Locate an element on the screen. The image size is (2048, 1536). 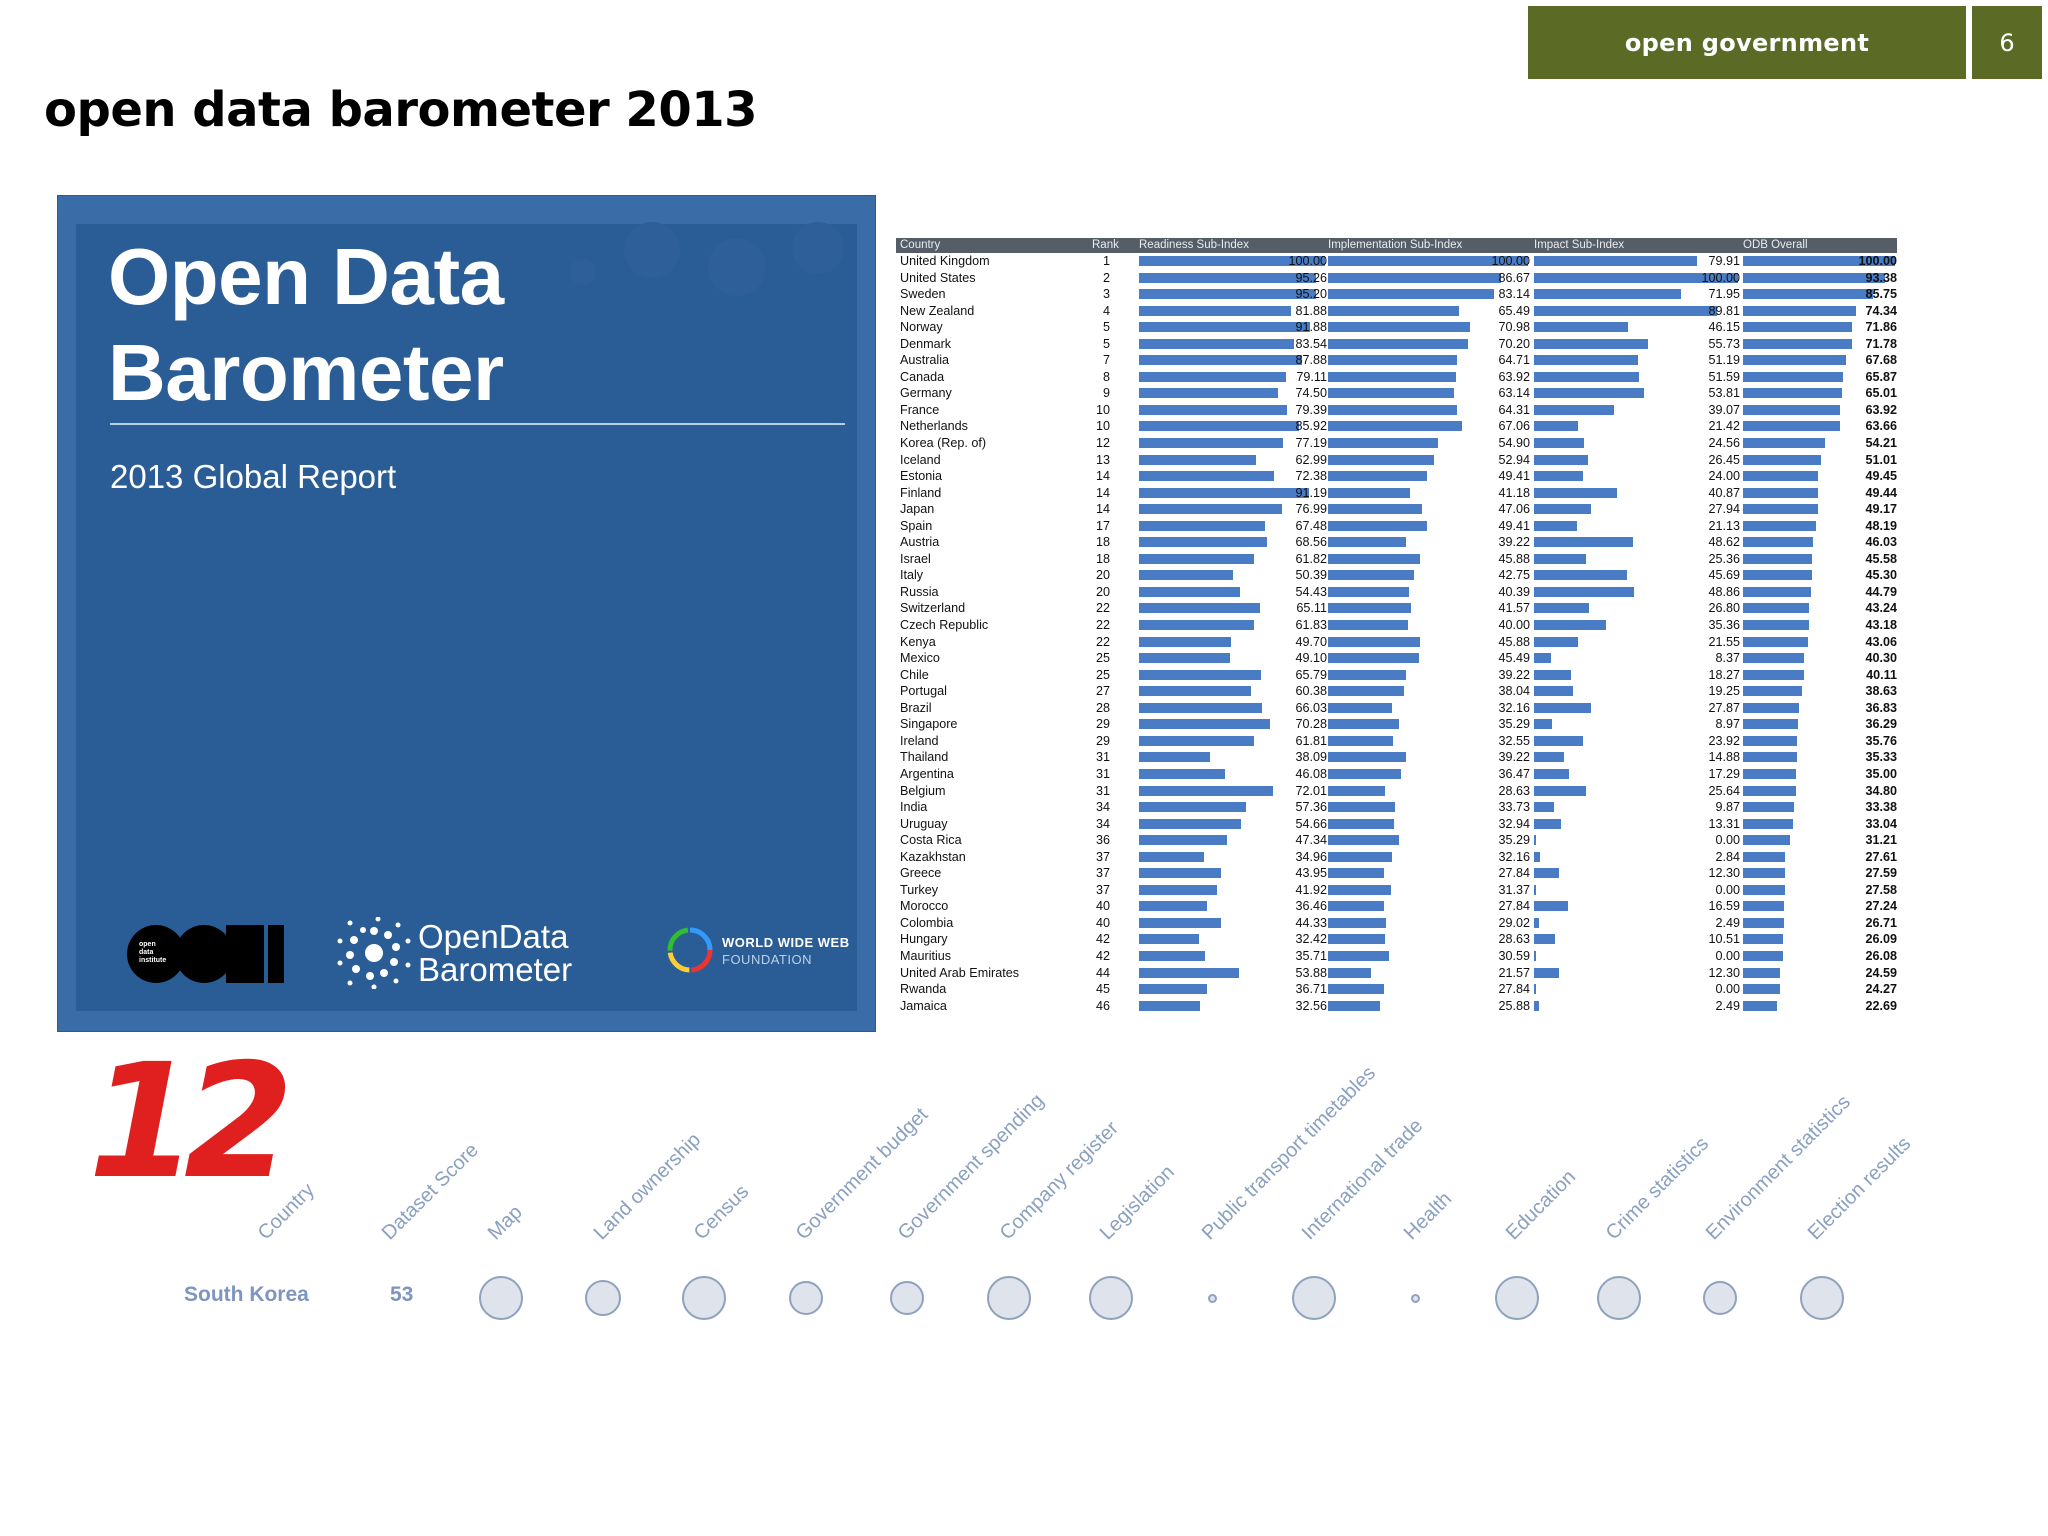
score-value: 26.09 is located at coordinates (1867, 939).